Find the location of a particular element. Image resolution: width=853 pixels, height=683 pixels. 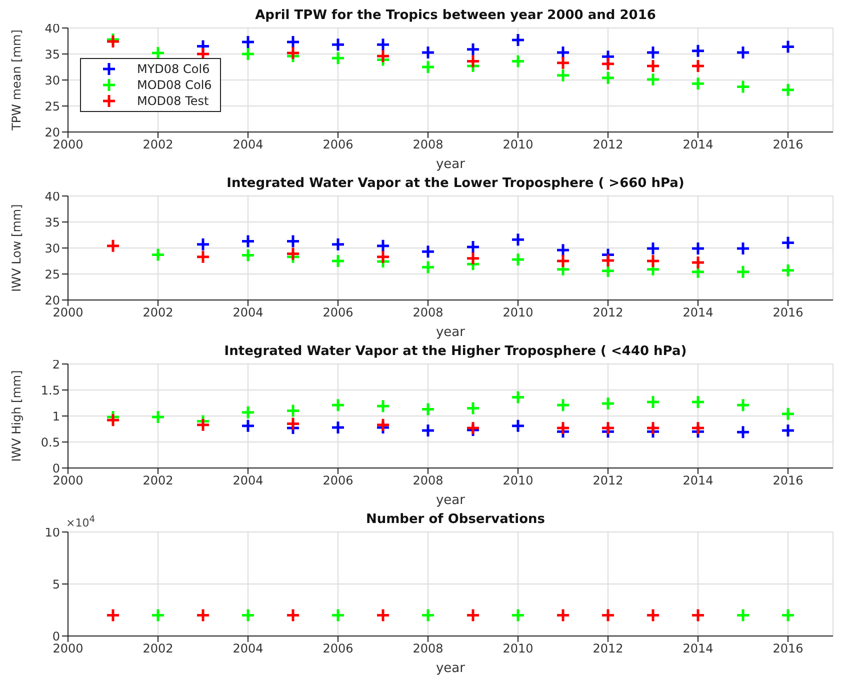

y-tick-label: 0 is located at coordinates (56, 468).